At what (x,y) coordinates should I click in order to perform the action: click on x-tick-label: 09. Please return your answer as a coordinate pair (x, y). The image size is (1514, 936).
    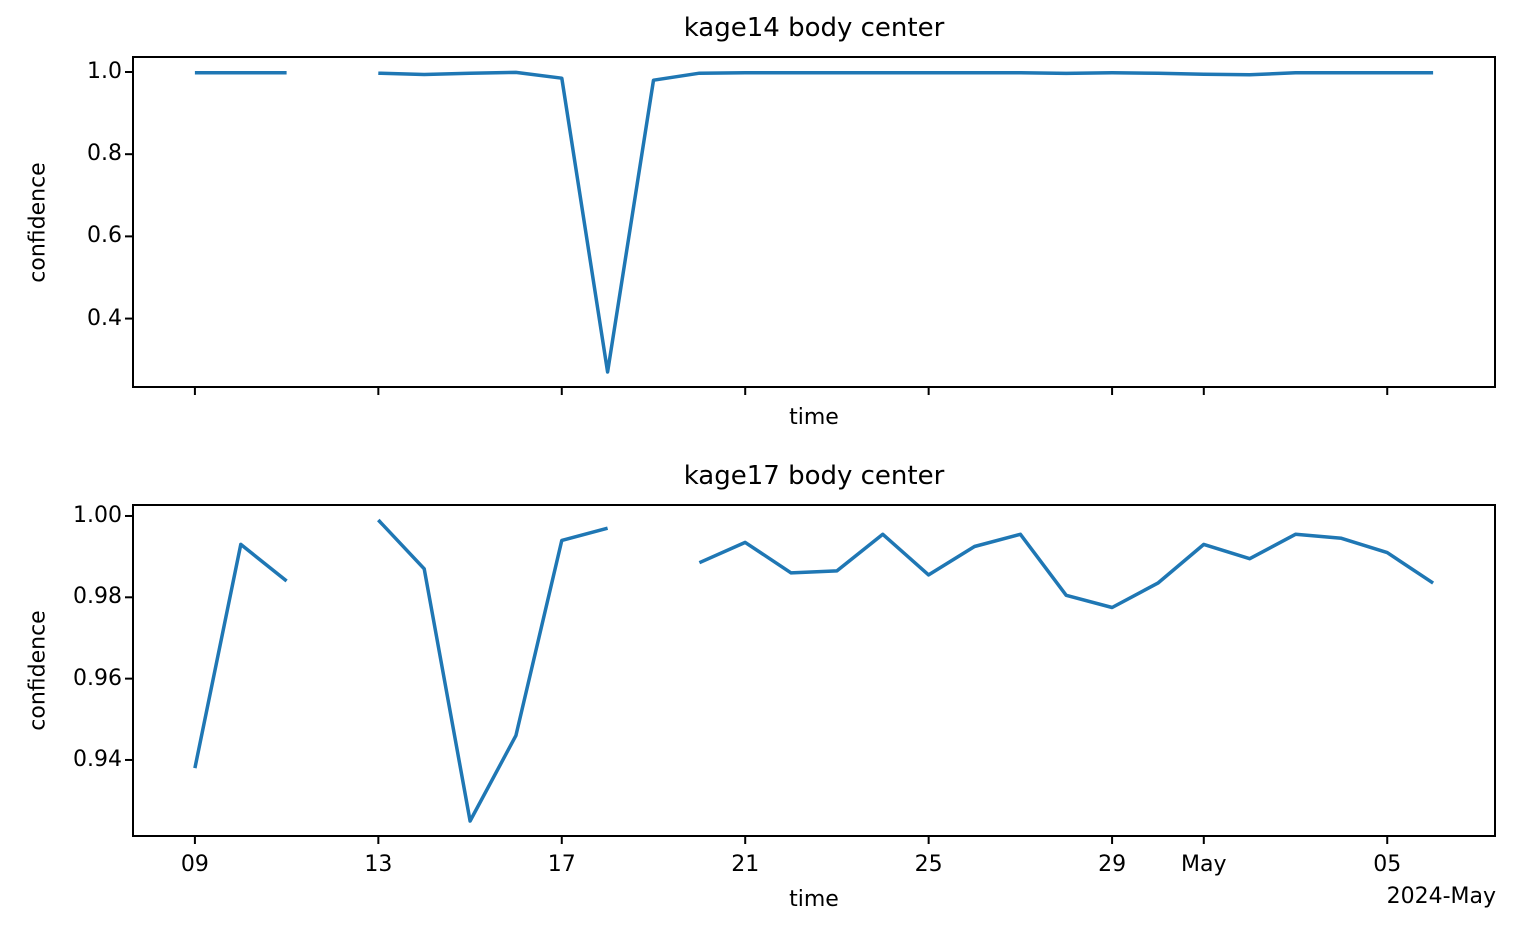
    Looking at the image, I should click on (194, 864).